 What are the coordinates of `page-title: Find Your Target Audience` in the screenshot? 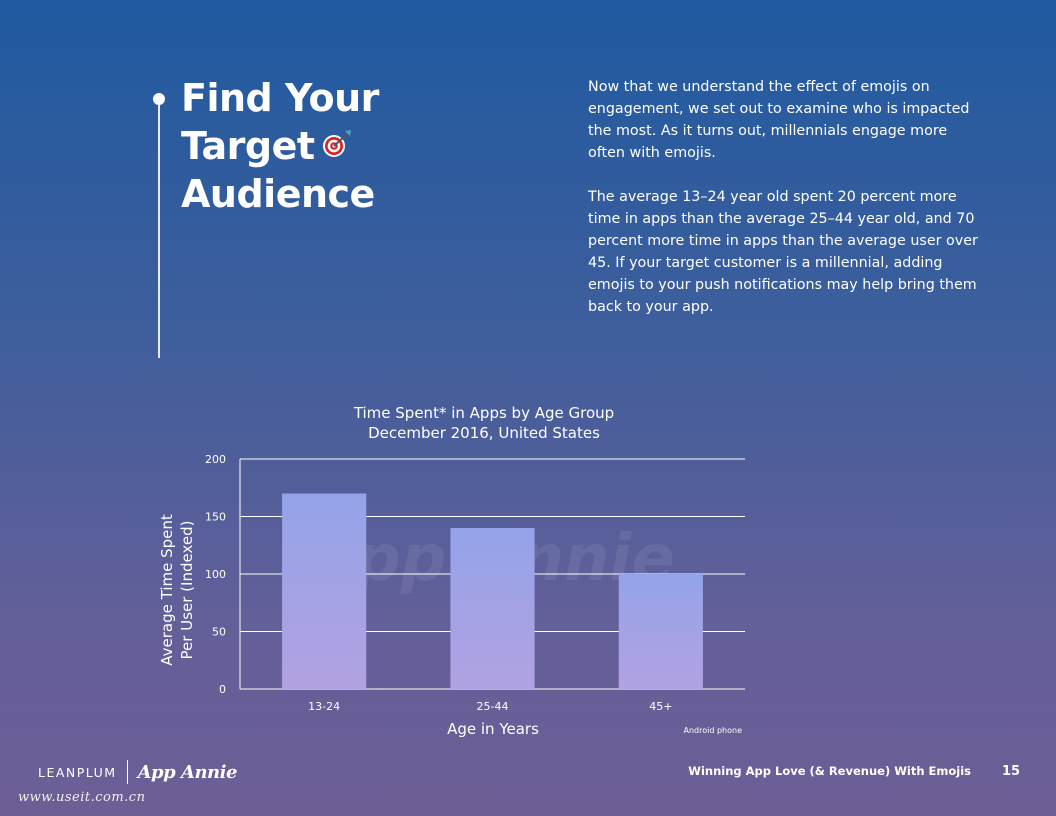 It's located at (331, 146).